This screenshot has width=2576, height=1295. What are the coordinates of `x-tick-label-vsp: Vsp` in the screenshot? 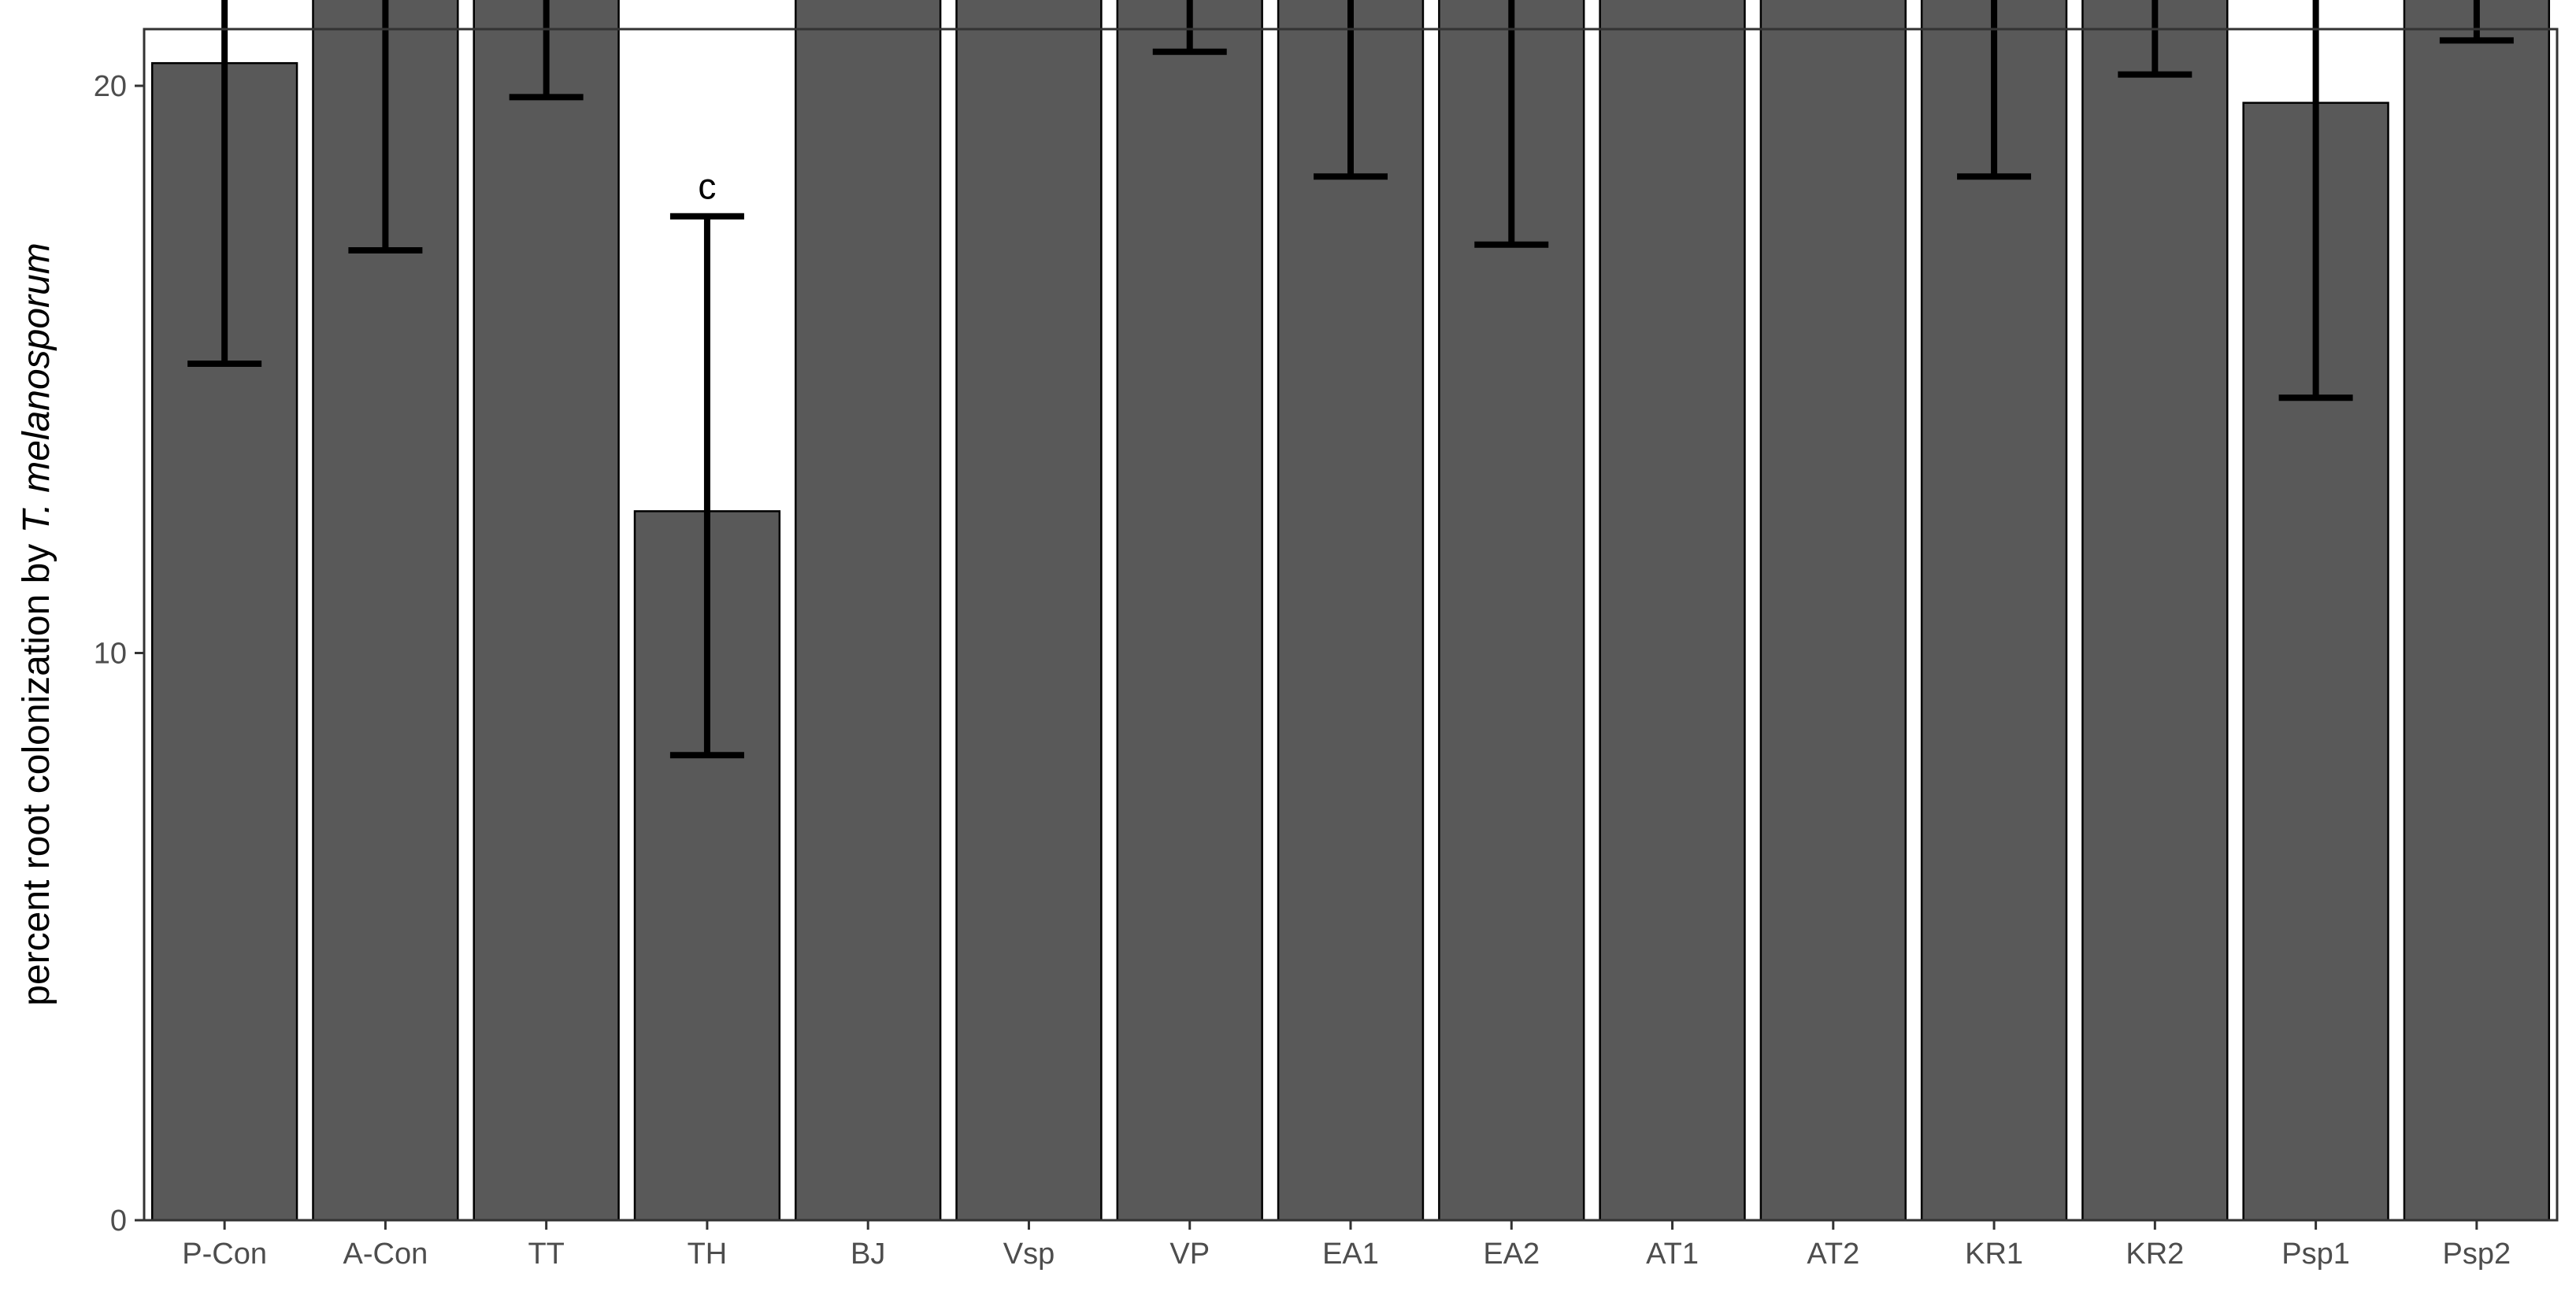 It's located at (1028, 1254).